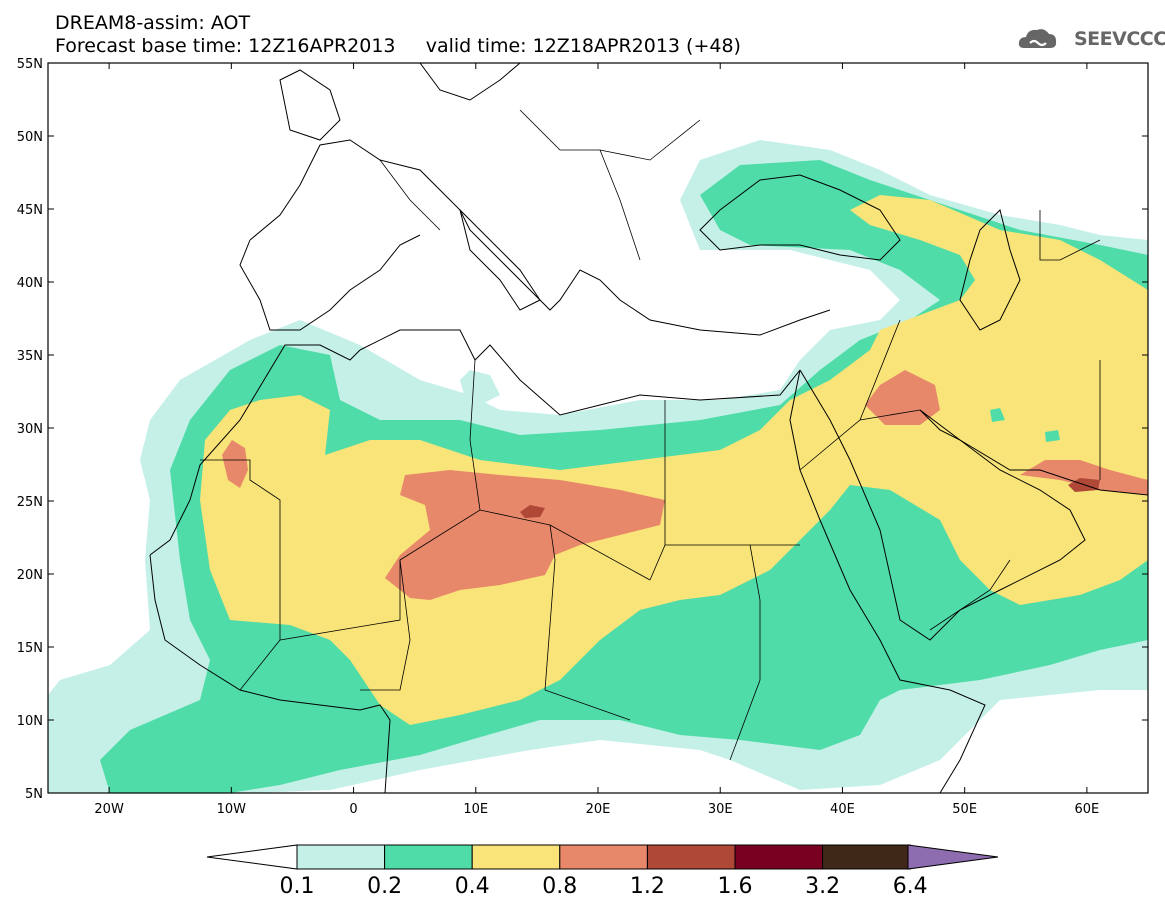  I want to click on longitude-labels: 20W 10W 0 10E 20E 30E 40E 50E 60E, so click(596, 809).